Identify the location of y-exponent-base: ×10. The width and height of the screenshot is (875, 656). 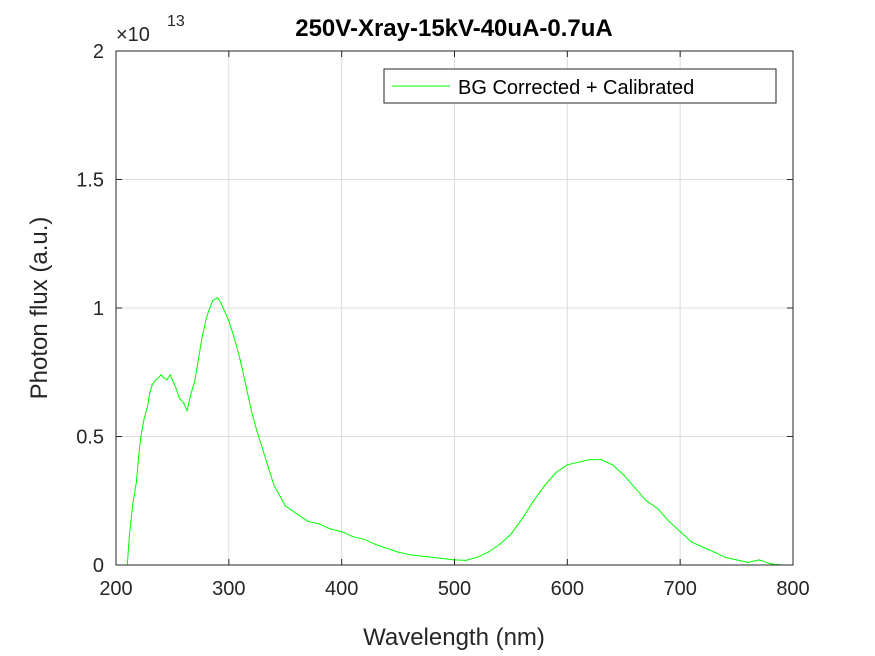
(133, 35).